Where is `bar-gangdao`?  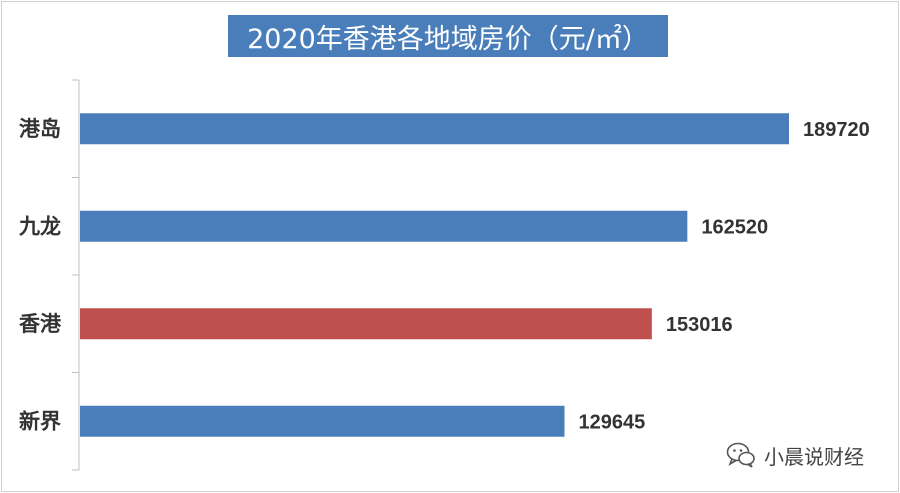
bar-gangdao is located at coordinates (434, 129).